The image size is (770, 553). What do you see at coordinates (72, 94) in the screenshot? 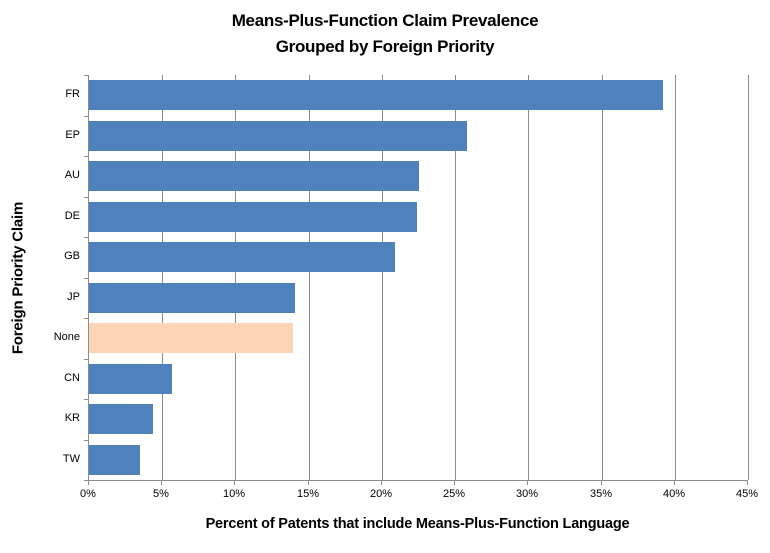
I see `y-tick-label-fr: FR` at bounding box center [72, 94].